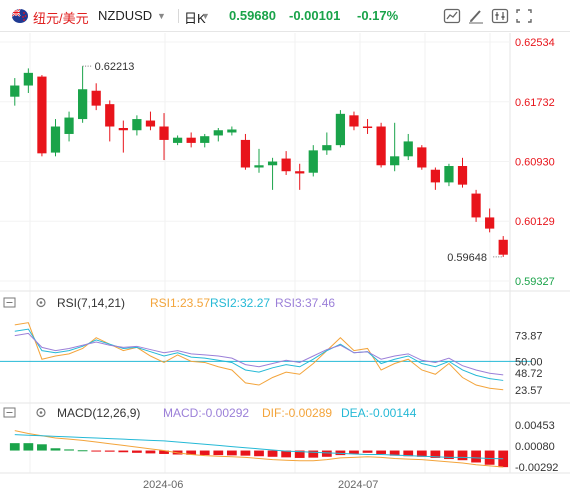 Image resolution: width=570 pixels, height=495 pixels. I want to click on rsi-tick-label: 48.72, so click(529, 374).